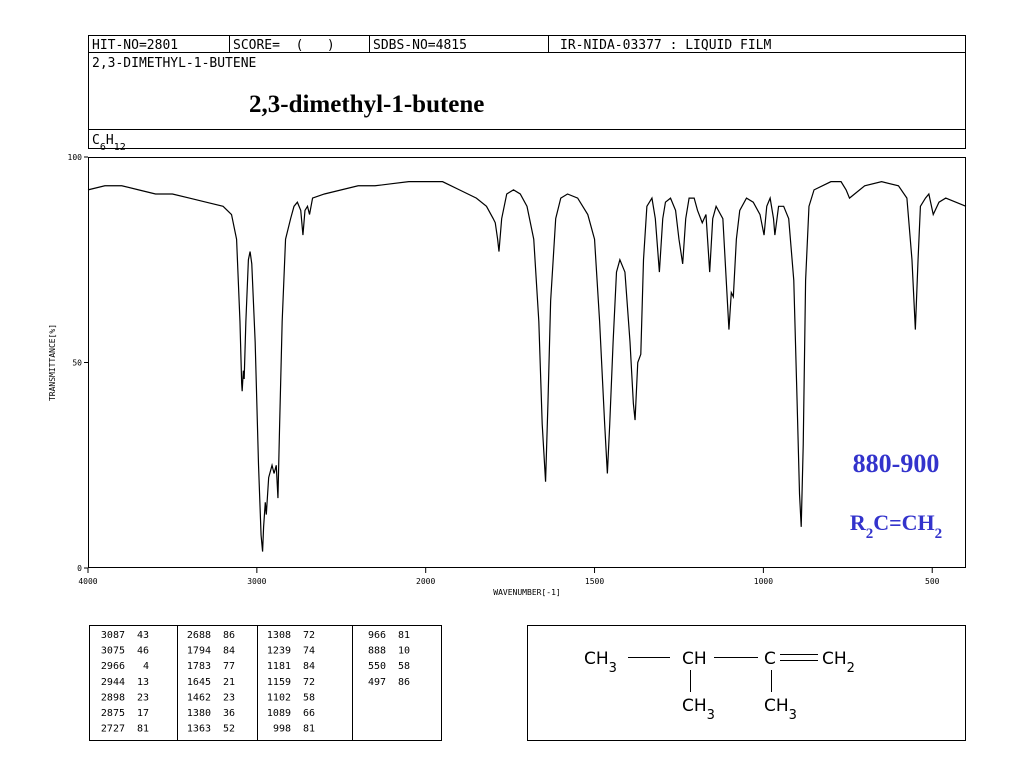  What do you see at coordinates (146, 666) in the screenshot?
I see `peak-intensity: 4` at bounding box center [146, 666].